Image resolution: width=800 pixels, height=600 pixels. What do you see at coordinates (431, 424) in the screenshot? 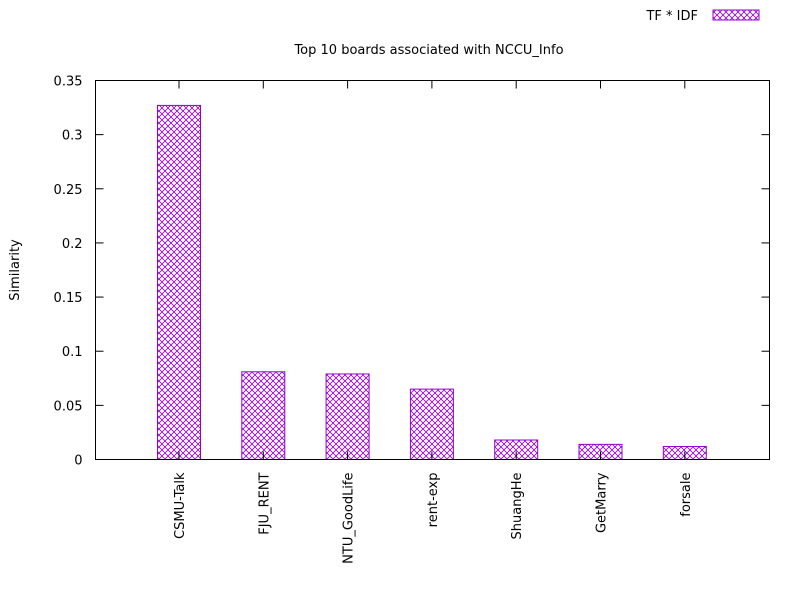
I see `bar-rent-exp` at bounding box center [431, 424].